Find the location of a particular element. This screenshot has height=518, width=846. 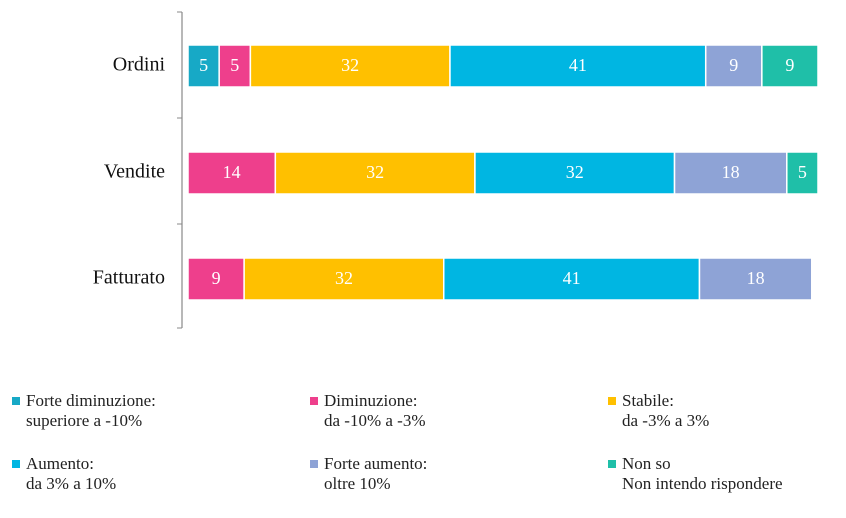

legend-entry: Non so Non intendo rispondere is located at coordinates (695, 474).